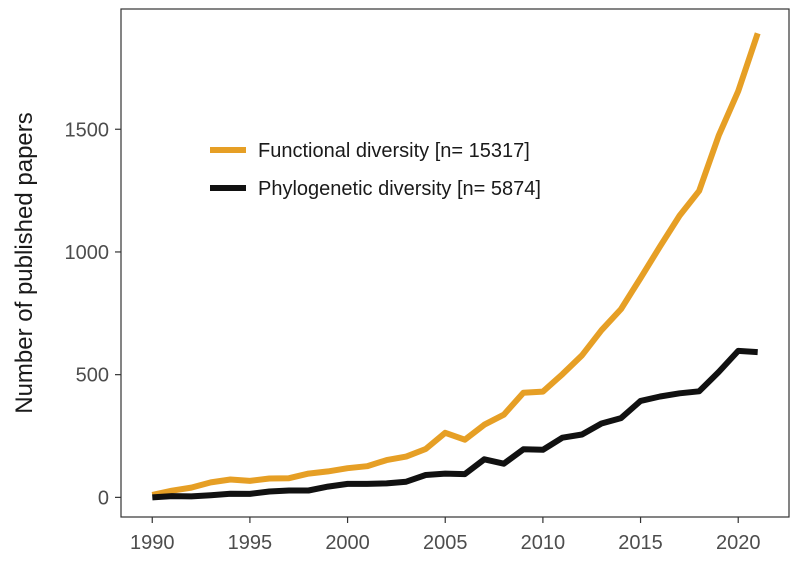  I want to click on y-tick-label-1500: 1500, so click(87, 130).